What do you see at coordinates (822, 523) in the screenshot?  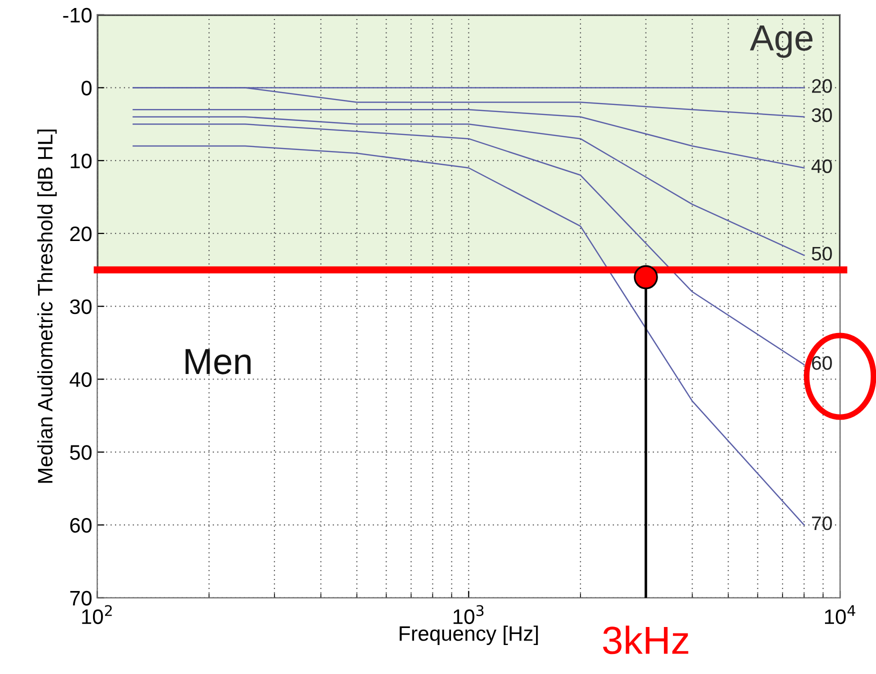 I see `series-label: 70` at bounding box center [822, 523].